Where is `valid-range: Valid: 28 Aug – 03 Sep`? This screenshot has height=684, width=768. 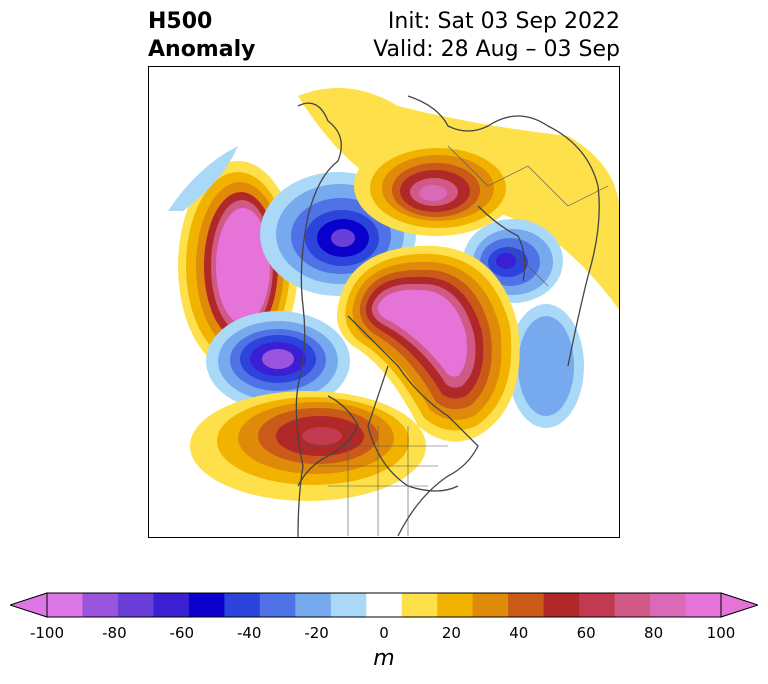
valid-range: Valid: 28 Aug – 03 Sep is located at coordinates (496, 49).